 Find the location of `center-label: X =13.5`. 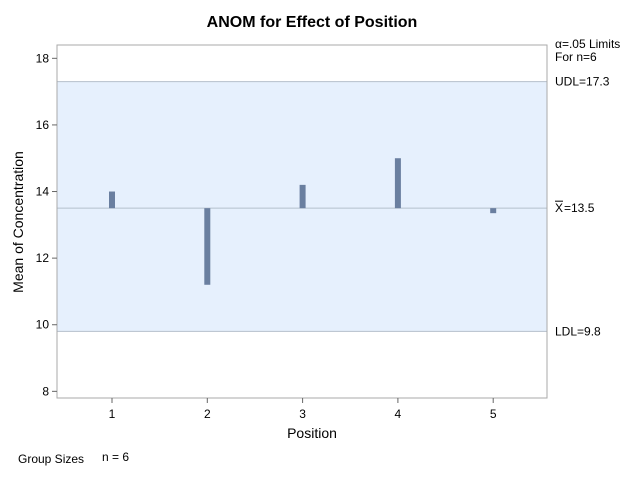

center-label: X =13.5 is located at coordinates (575, 207).